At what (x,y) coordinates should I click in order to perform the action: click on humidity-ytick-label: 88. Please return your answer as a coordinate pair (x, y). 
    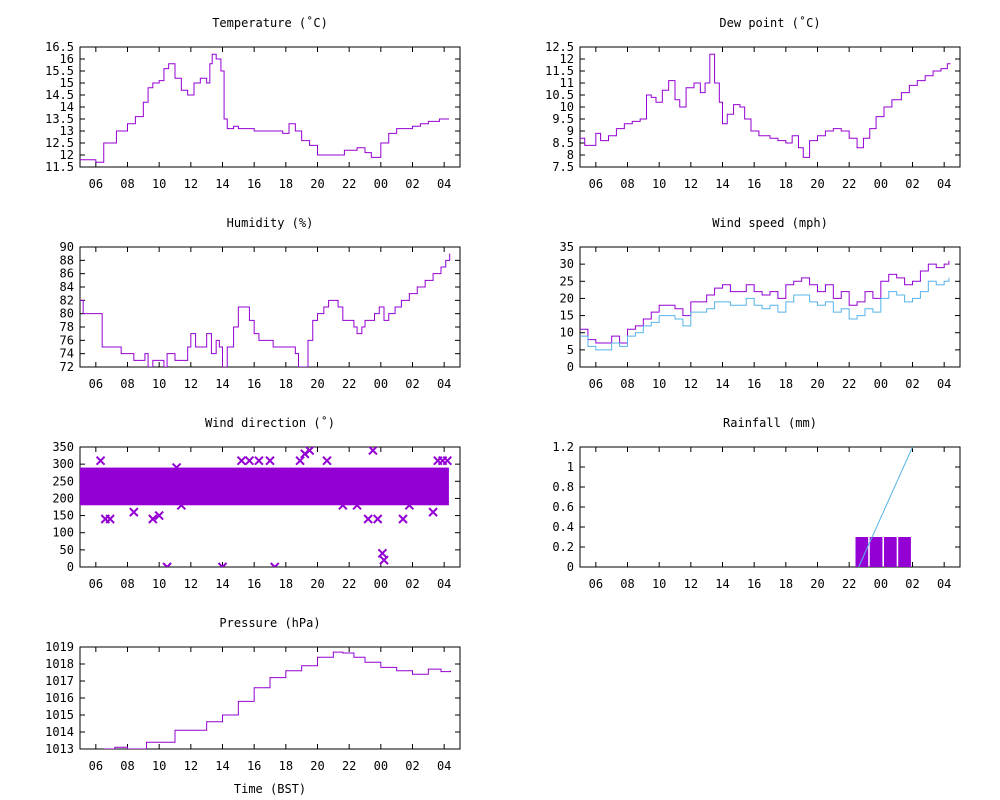
    Looking at the image, I should click on (67, 260).